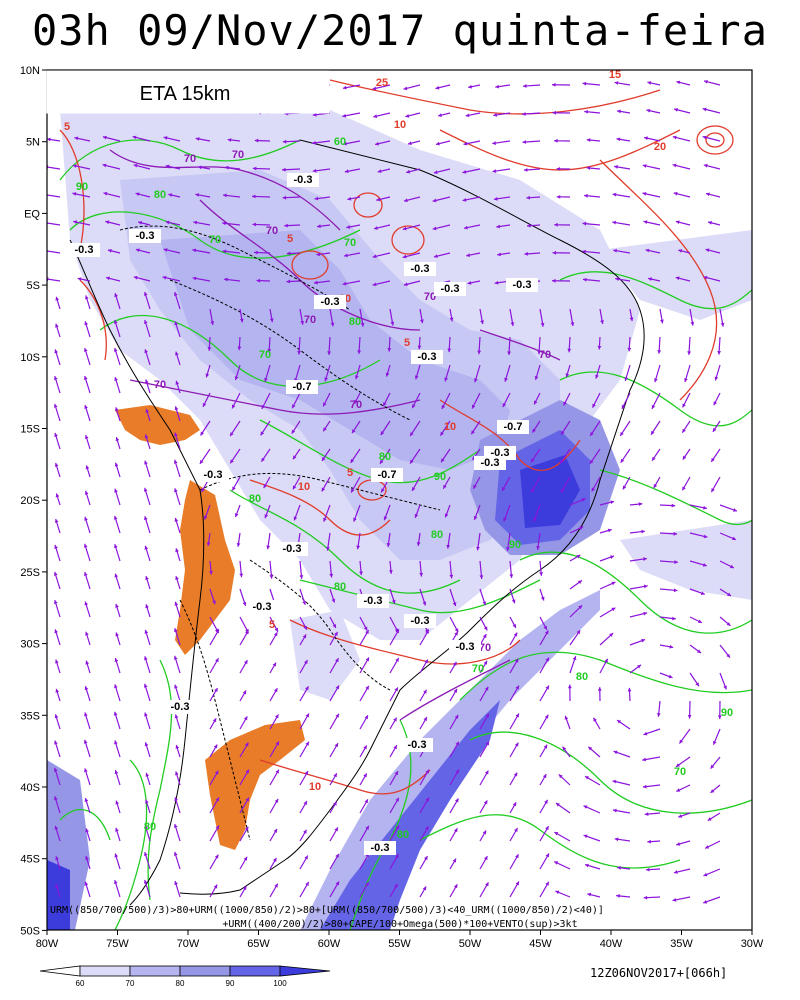 The height and width of the screenshot is (1000, 800). Describe the element at coordinates (30, 358) in the screenshot. I see `latitude-label: 10S` at that location.